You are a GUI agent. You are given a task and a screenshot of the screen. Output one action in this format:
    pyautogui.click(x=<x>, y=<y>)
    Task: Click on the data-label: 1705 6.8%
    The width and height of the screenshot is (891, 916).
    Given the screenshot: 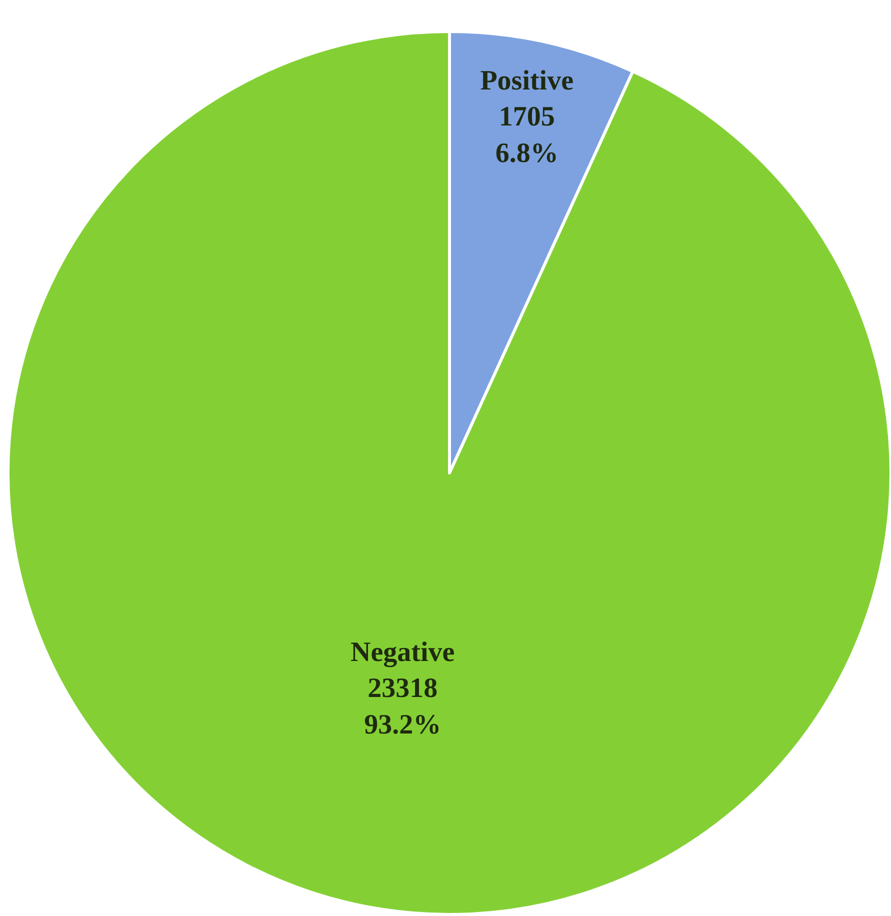 What is the action you would take?
    pyautogui.click(x=526, y=136)
    